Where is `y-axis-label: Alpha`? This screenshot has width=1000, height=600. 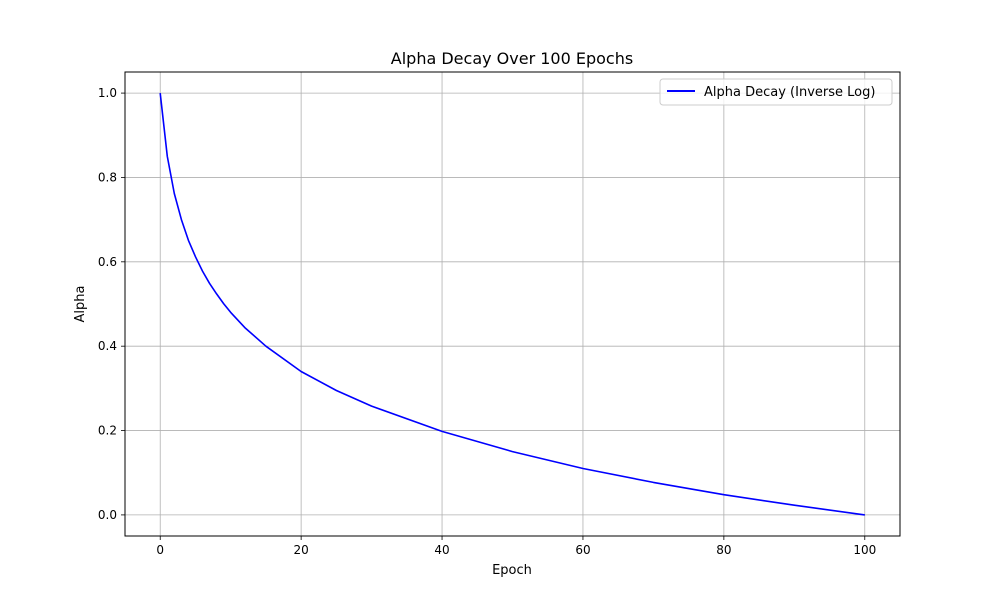
y-axis-label: Alpha is located at coordinates (80, 304).